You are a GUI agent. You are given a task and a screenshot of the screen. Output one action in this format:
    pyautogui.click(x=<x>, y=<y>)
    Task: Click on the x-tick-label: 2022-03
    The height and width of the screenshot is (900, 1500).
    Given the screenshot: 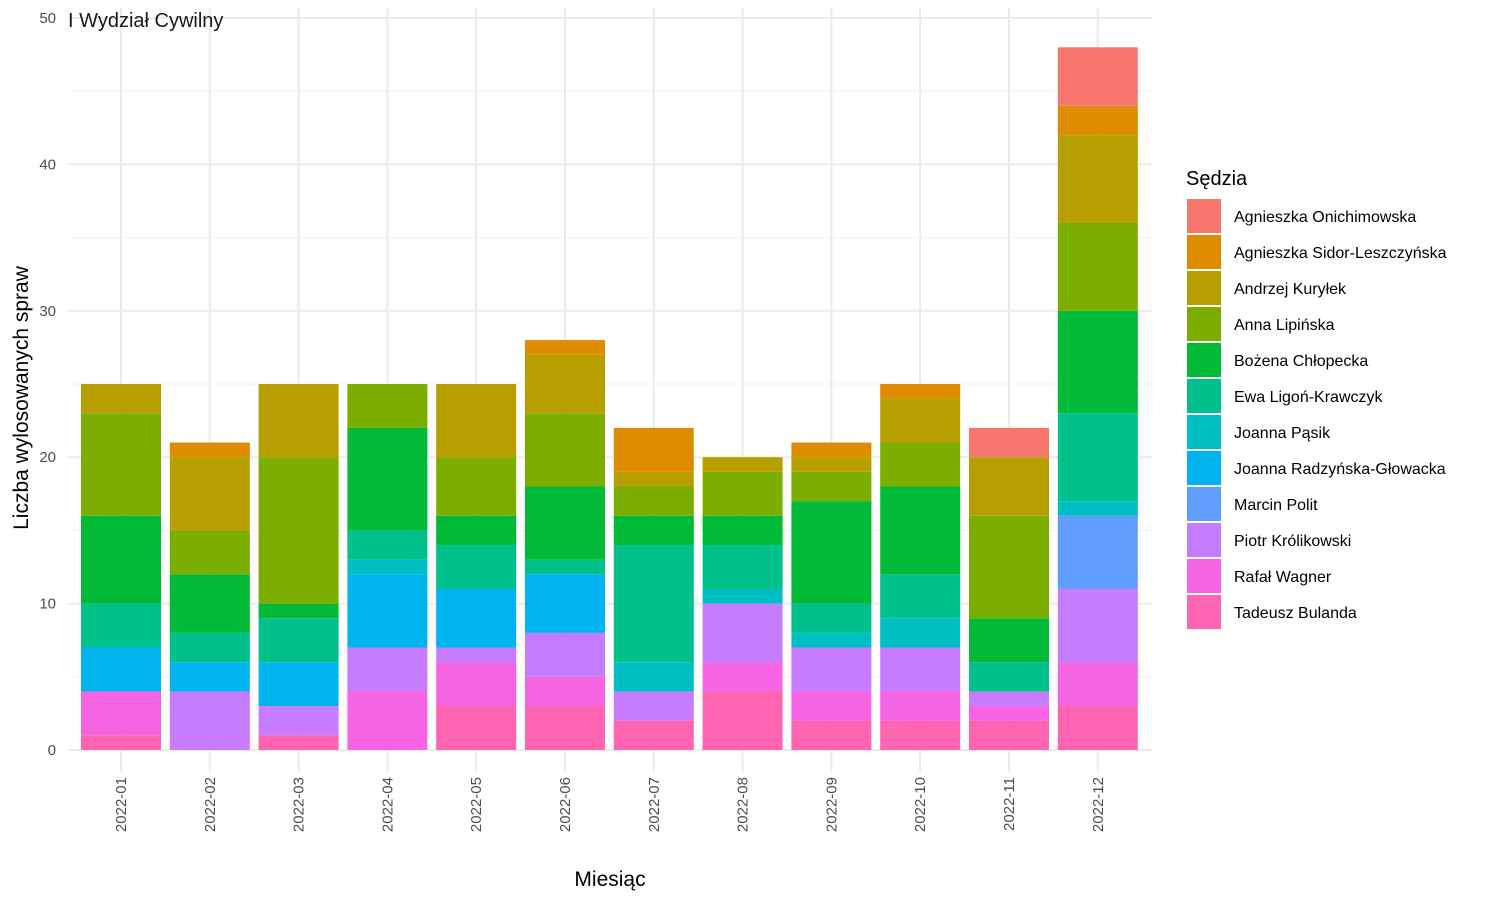 What is the action you would take?
    pyautogui.click(x=299, y=804)
    